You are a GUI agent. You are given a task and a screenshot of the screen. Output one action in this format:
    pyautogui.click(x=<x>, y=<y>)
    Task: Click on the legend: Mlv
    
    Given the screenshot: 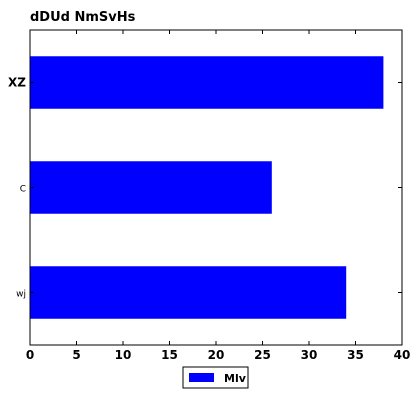 What is the action you would take?
    pyautogui.click(x=215, y=377)
    